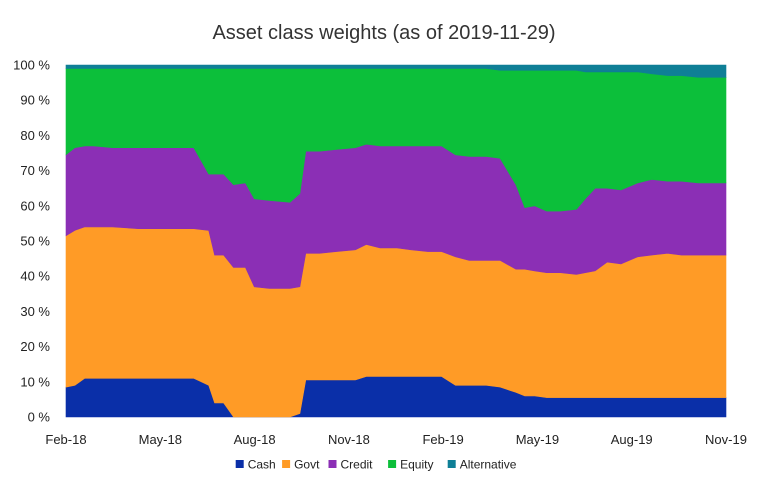 The height and width of the screenshot is (502, 762). Describe the element at coordinates (632, 439) in the screenshot. I see `x-tick-label: Aug-19` at that location.